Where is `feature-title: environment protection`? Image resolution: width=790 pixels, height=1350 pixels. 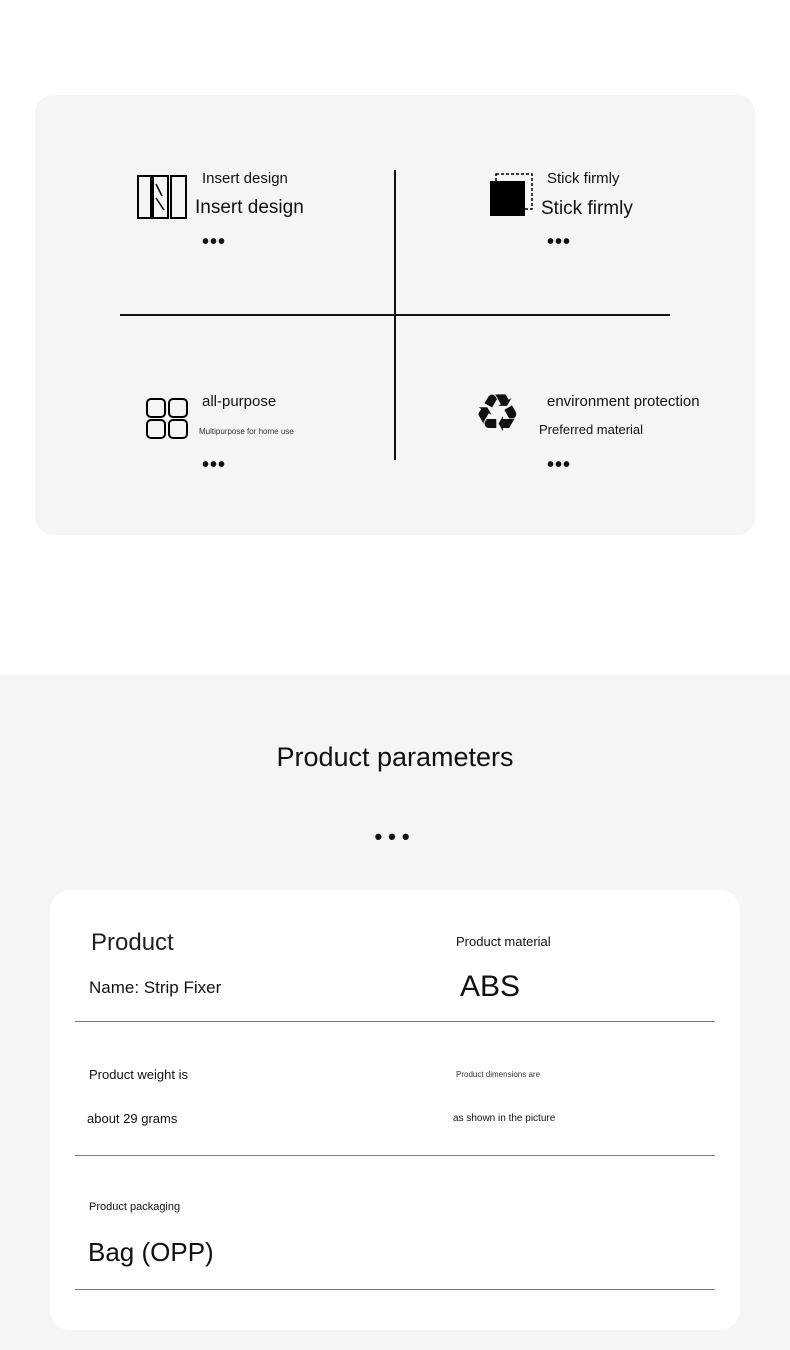 feature-title: environment protection is located at coordinates (623, 401).